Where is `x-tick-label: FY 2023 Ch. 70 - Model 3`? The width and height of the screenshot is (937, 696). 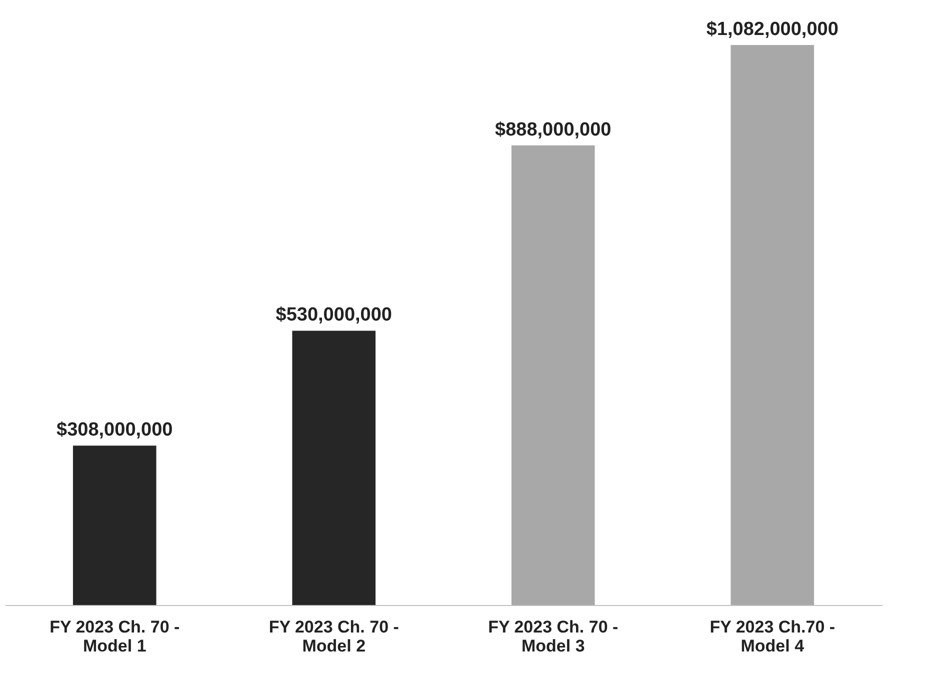 x-tick-label: FY 2023 Ch. 70 - Model 3 is located at coordinates (553, 637).